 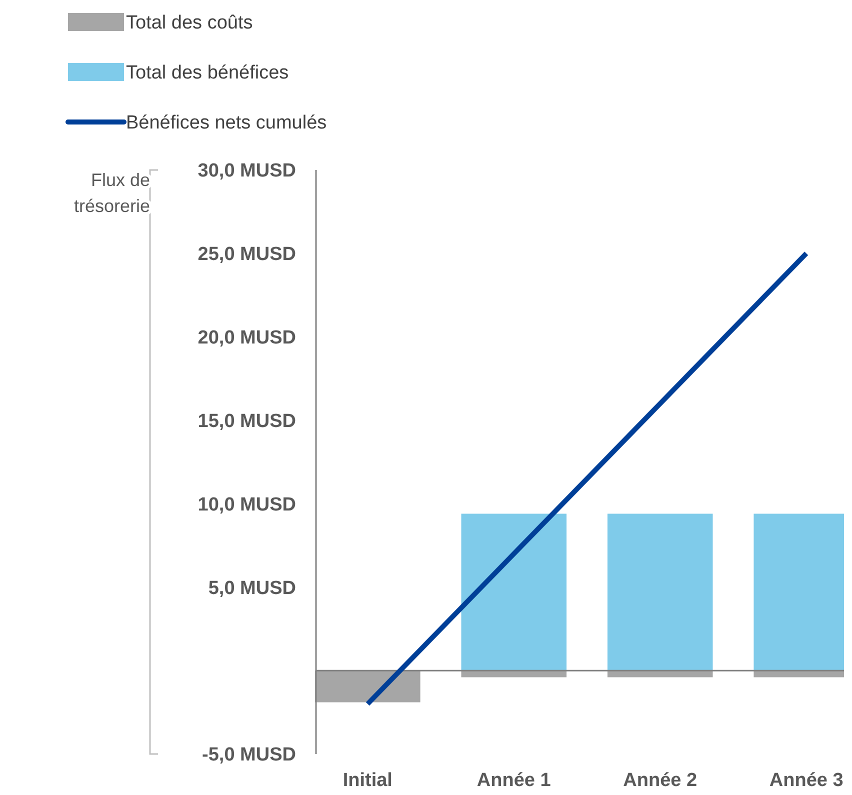 I want to click on y-tick-label: 15,0 MUSD, so click(x=247, y=421).